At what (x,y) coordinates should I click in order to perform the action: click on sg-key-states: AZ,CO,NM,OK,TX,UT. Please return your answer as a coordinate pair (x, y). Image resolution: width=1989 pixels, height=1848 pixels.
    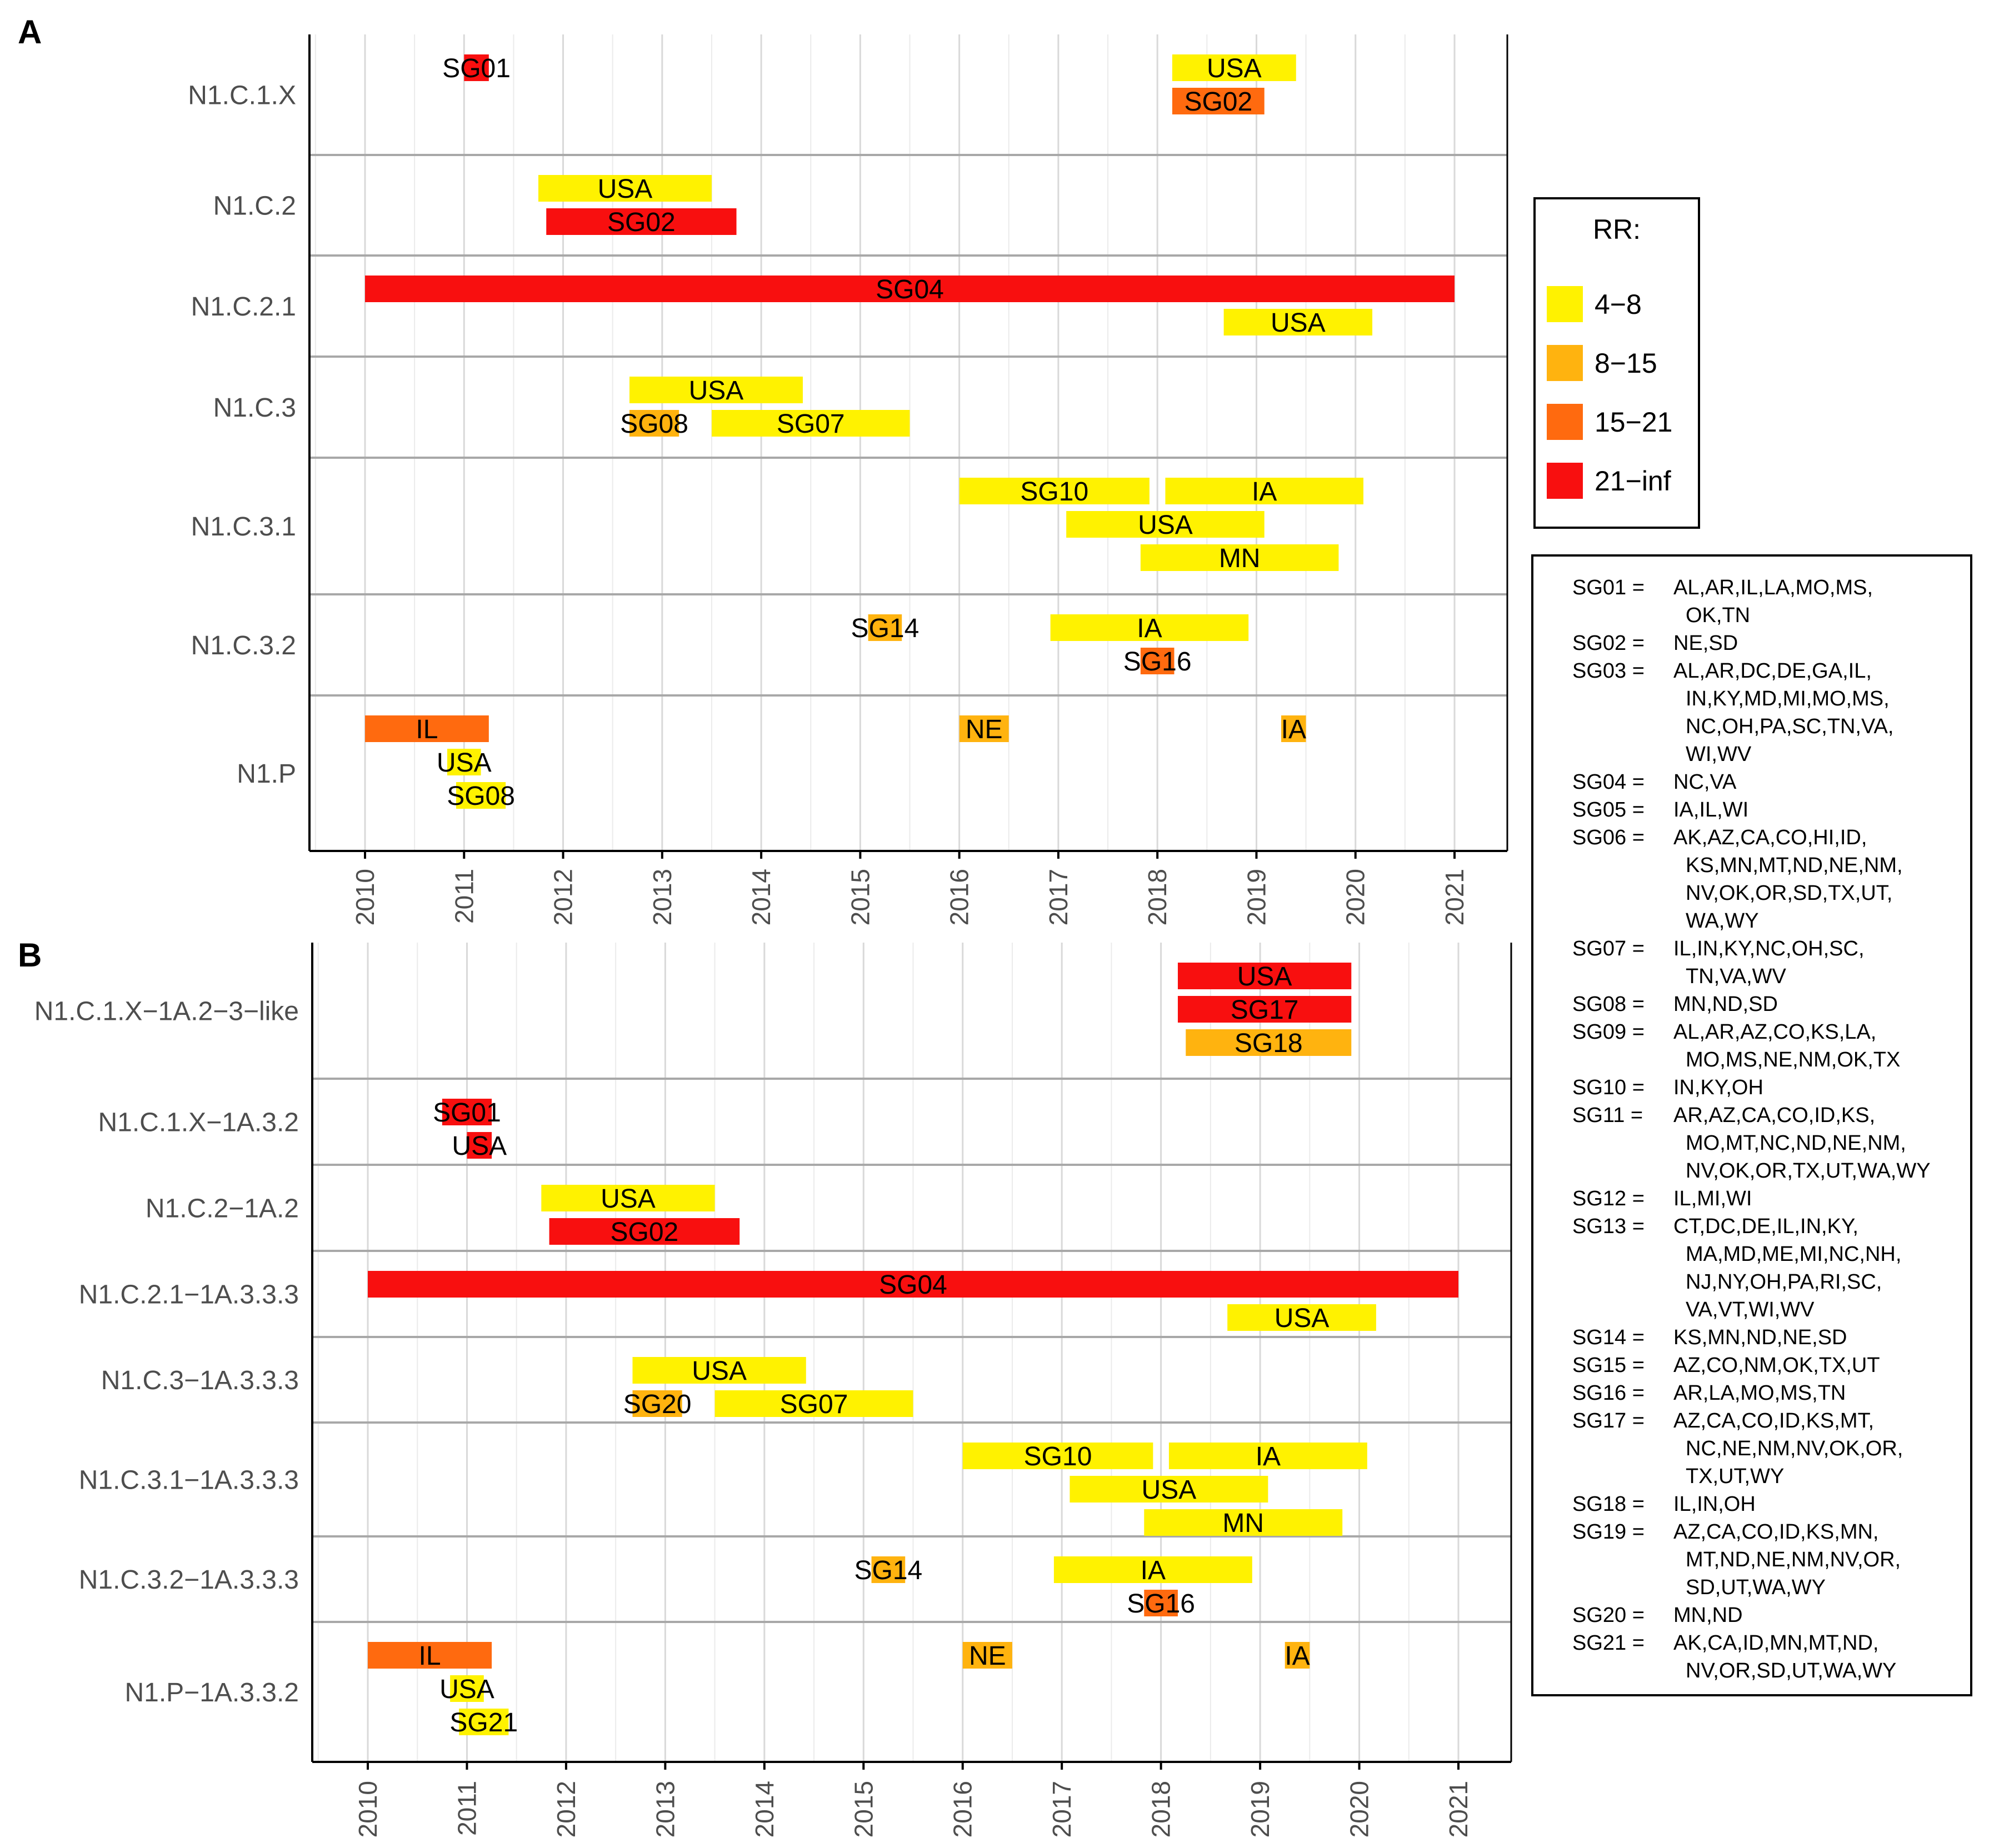
    Looking at the image, I should click on (1776, 1365).